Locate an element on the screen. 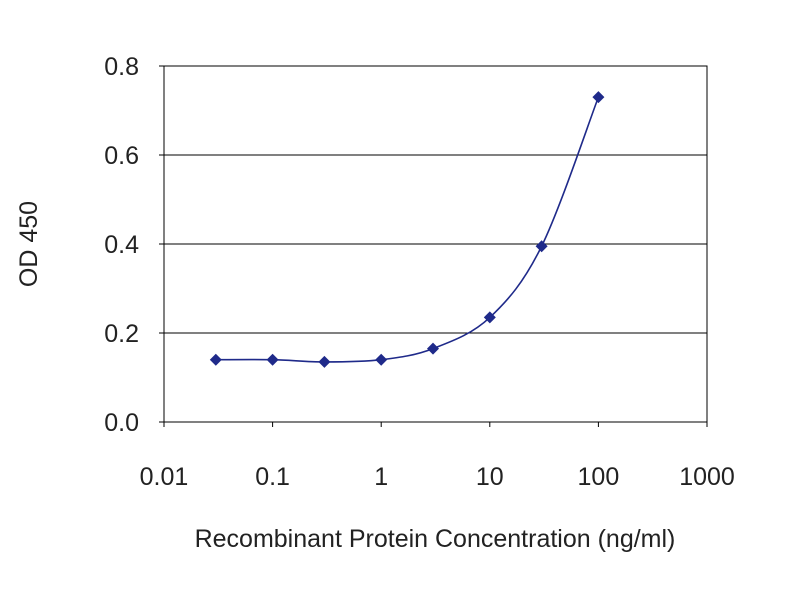  x-tick-label: 1000 is located at coordinates (707, 477).